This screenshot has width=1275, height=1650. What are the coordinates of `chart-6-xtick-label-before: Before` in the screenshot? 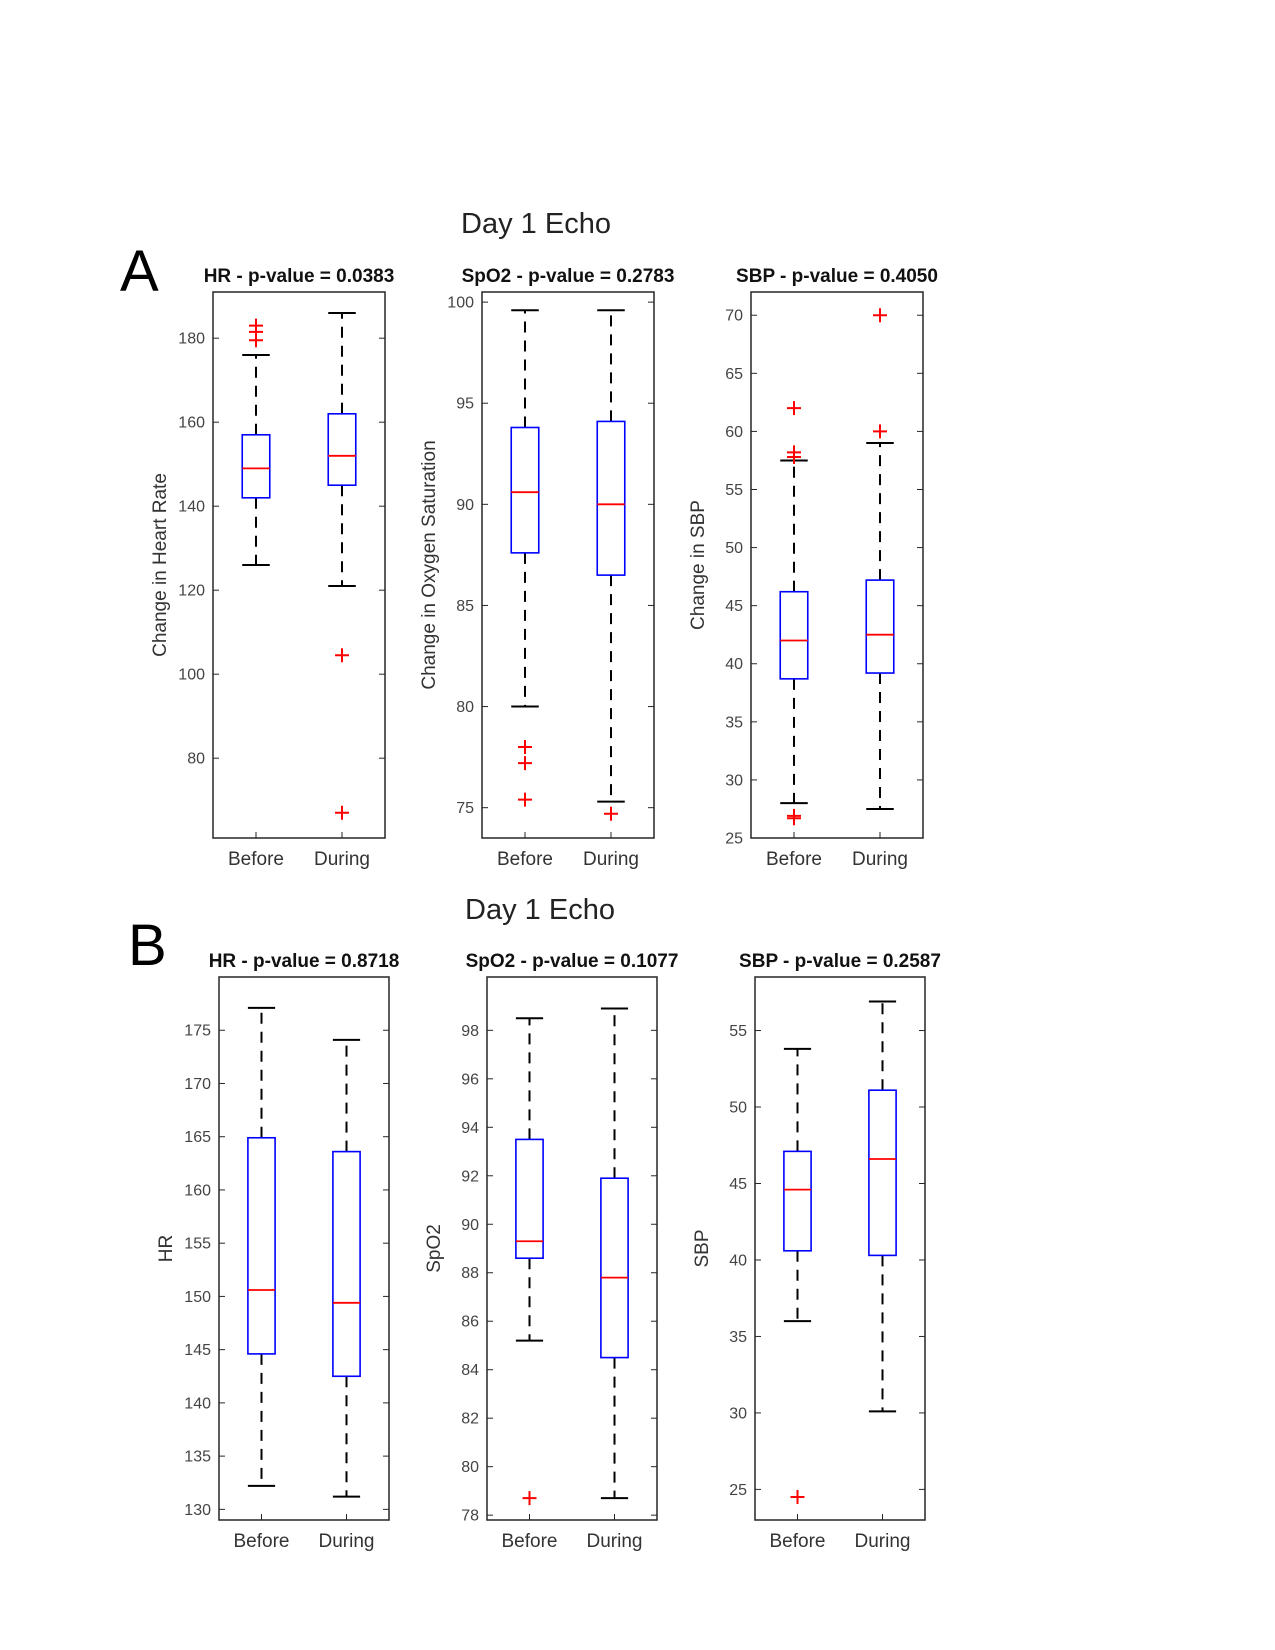 It's located at (798, 1541).